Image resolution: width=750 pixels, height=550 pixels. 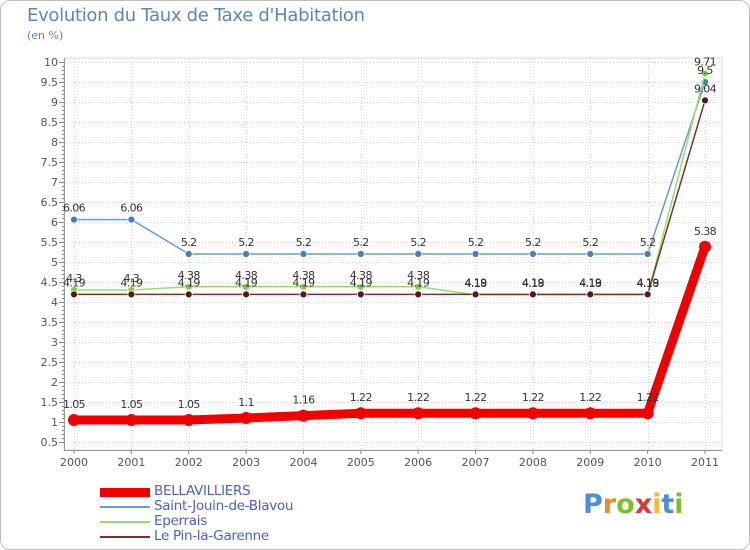 I want to click on logo-letter: t, so click(x=668, y=504).